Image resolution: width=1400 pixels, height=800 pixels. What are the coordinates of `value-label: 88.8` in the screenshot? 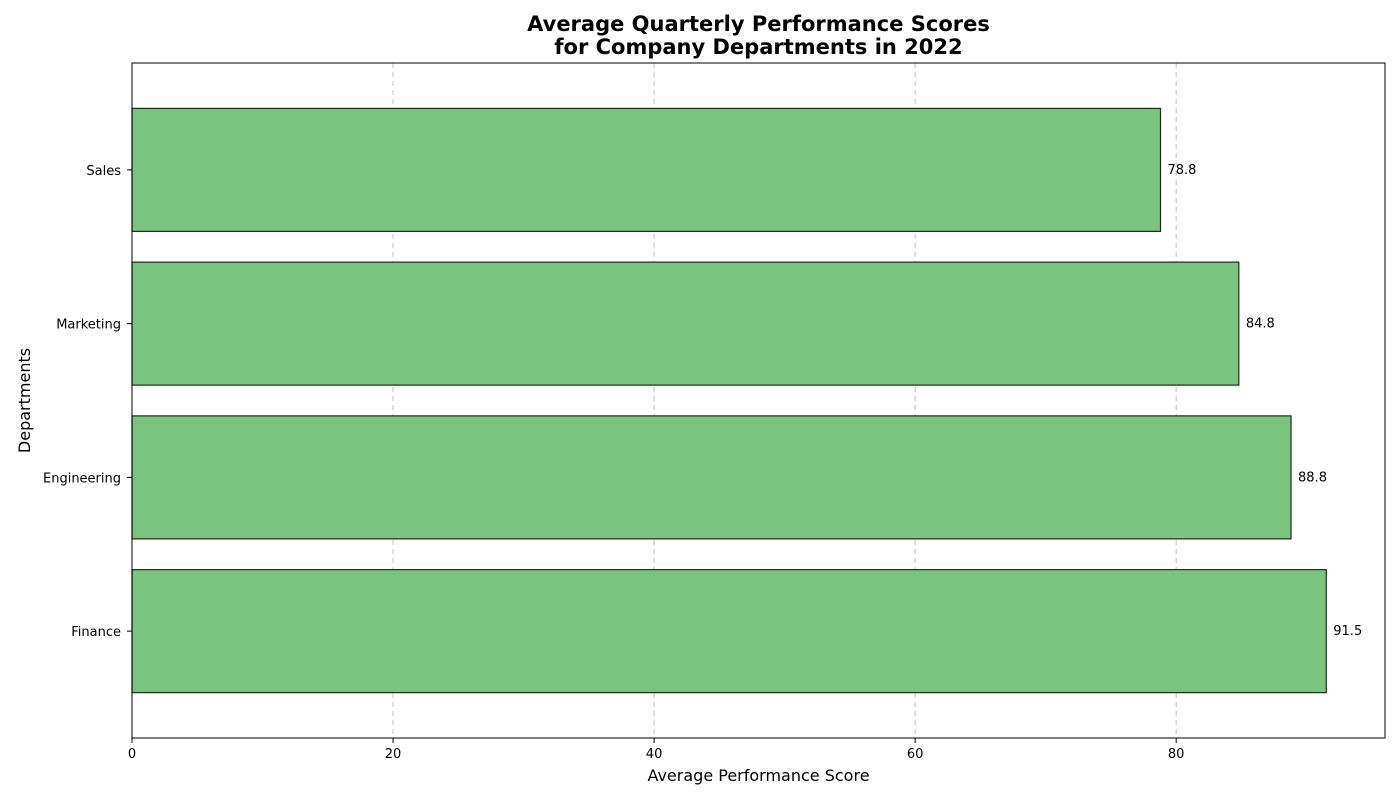 It's located at (1312, 477).